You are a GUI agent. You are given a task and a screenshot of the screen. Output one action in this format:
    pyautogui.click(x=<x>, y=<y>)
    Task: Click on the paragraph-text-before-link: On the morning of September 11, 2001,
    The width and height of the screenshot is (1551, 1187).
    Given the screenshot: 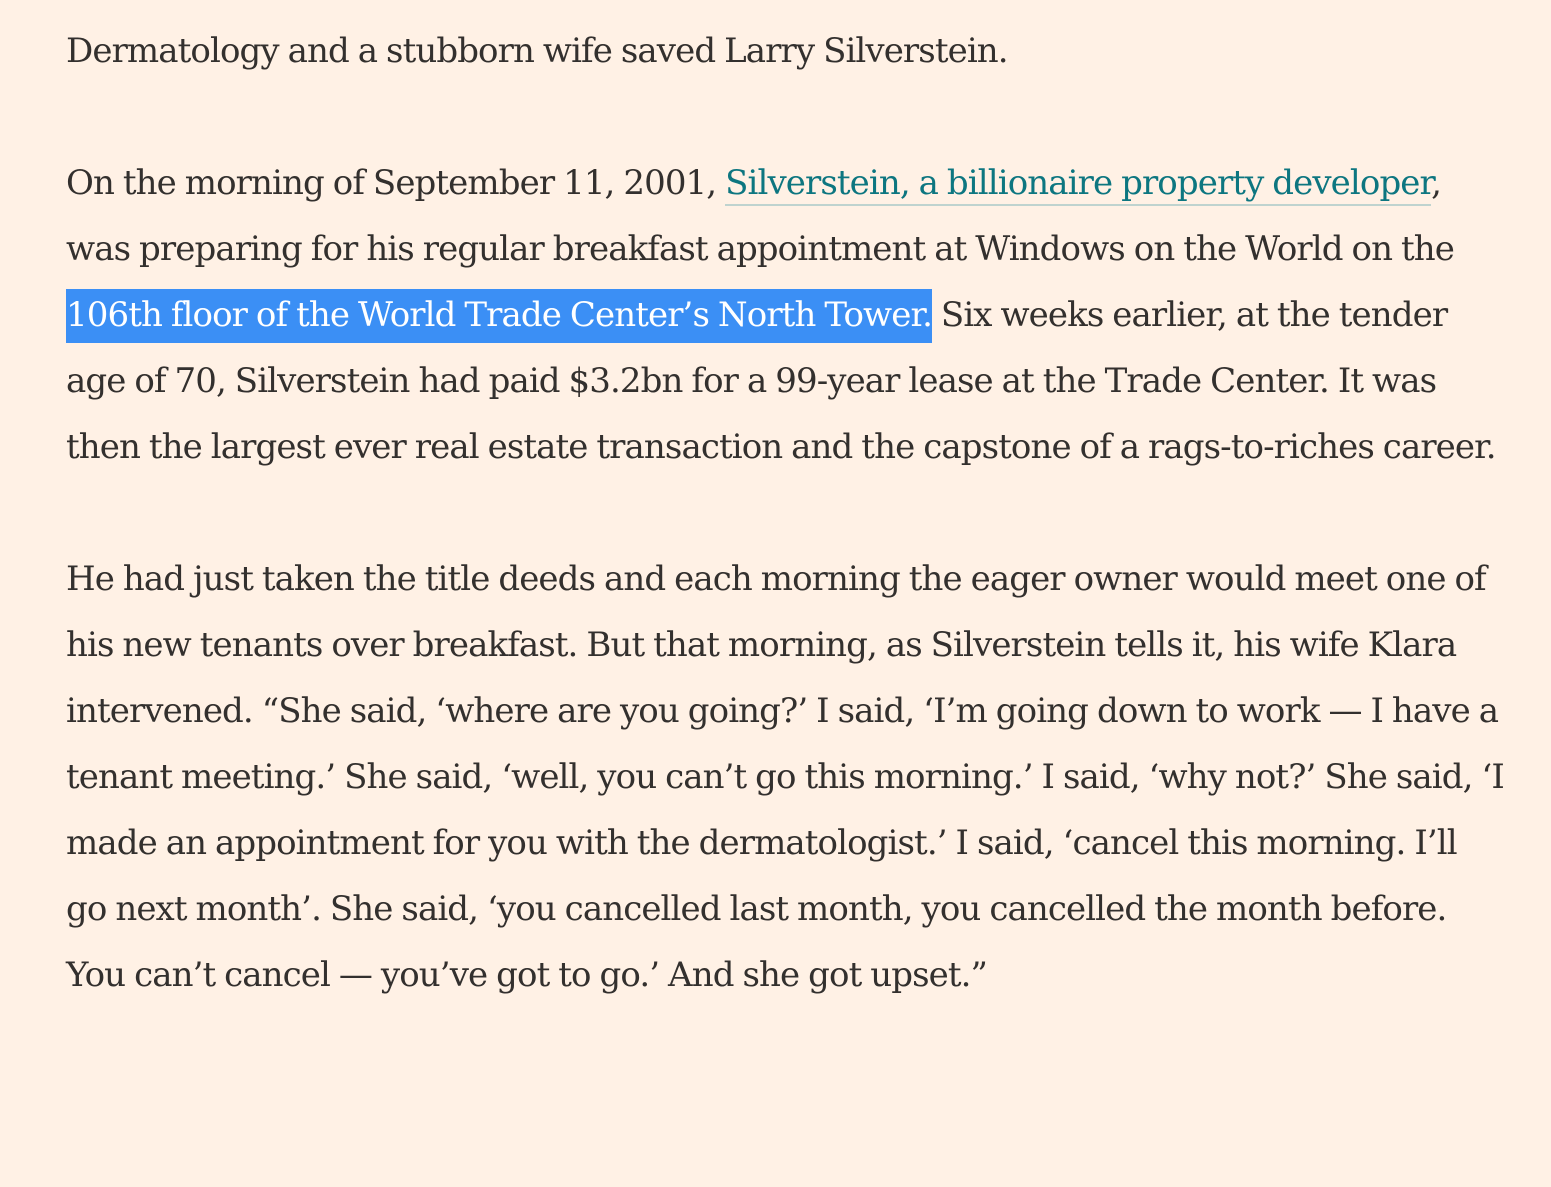 What is the action you would take?
    pyautogui.click(x=396, y=183)
    